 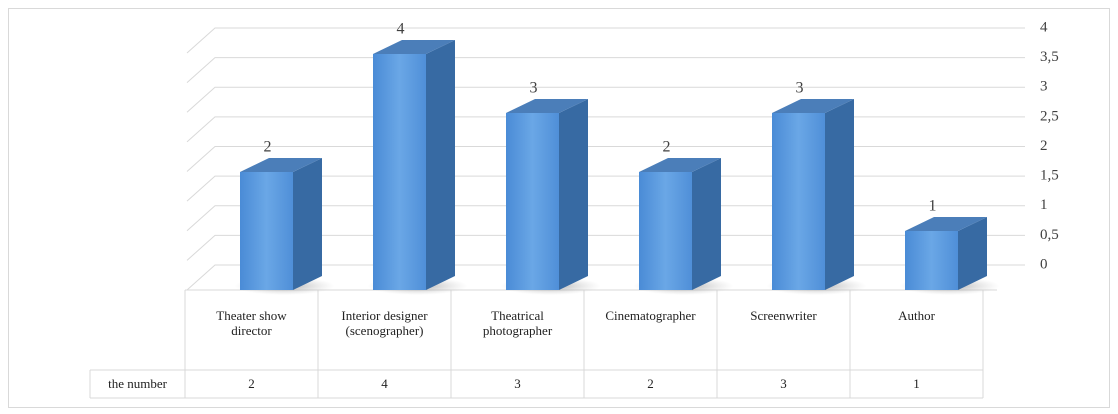 I want to click on y-tick-label: 1, so click(x=1044, y=205).